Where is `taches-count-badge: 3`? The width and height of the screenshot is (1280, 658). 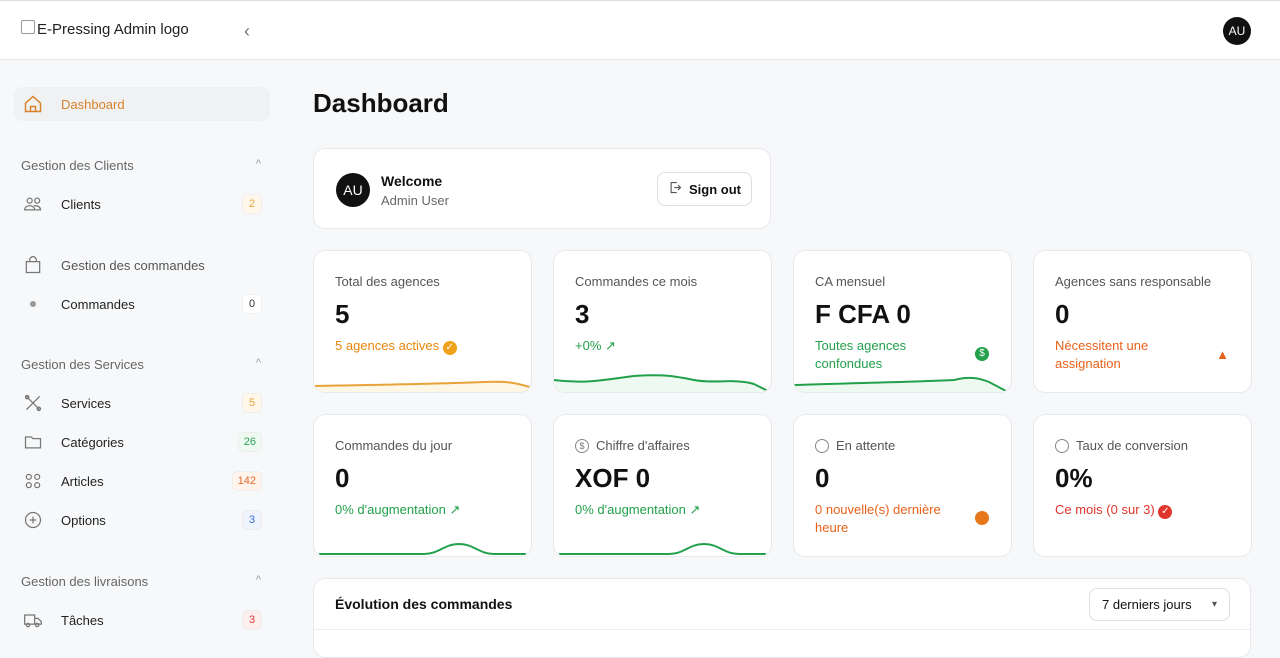
taches-count-badge: 3 is located at coordinates (252, 620).